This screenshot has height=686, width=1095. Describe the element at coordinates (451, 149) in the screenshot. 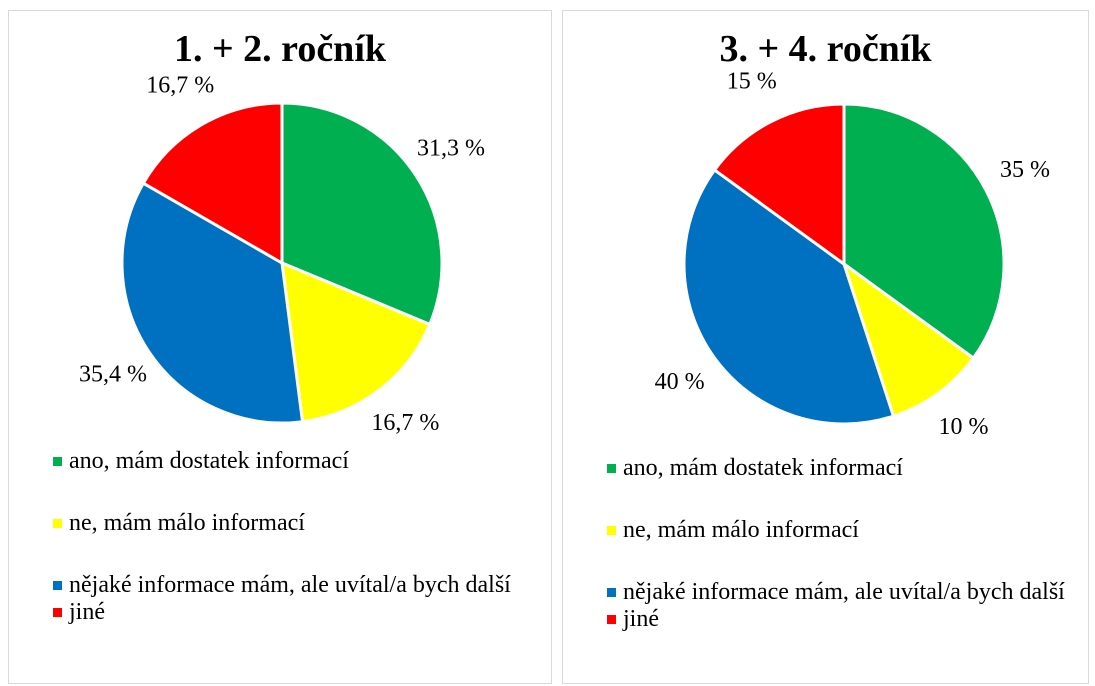

I see `data-label: 31,3 %` at that location.